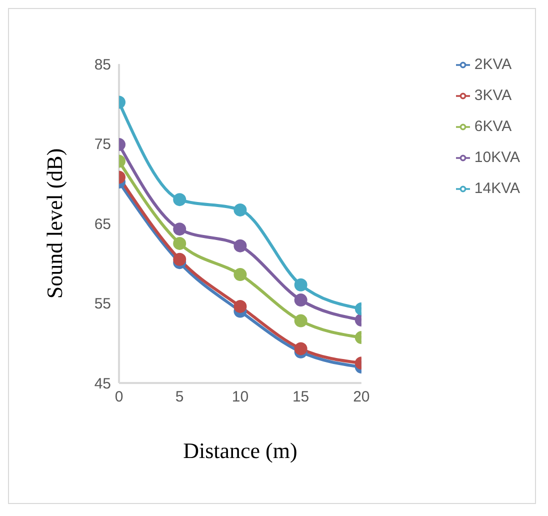 The height and width of the screenshot is (516, 548). I want to click on x-tick-label: 10, so click(240, 397).